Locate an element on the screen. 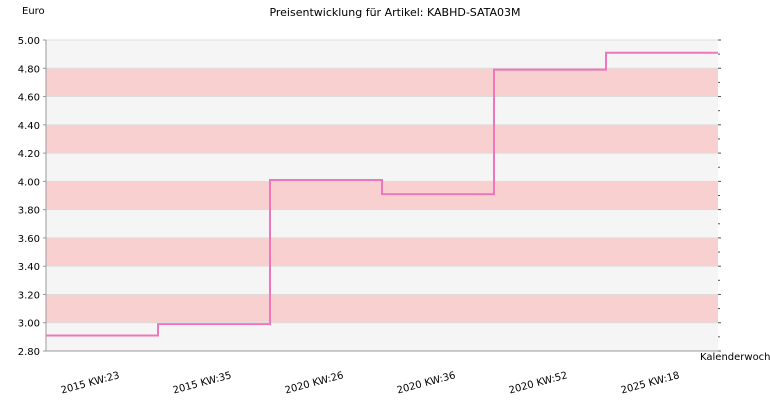  y-tick-label: 4.20 is located at coordinates (29, 154).